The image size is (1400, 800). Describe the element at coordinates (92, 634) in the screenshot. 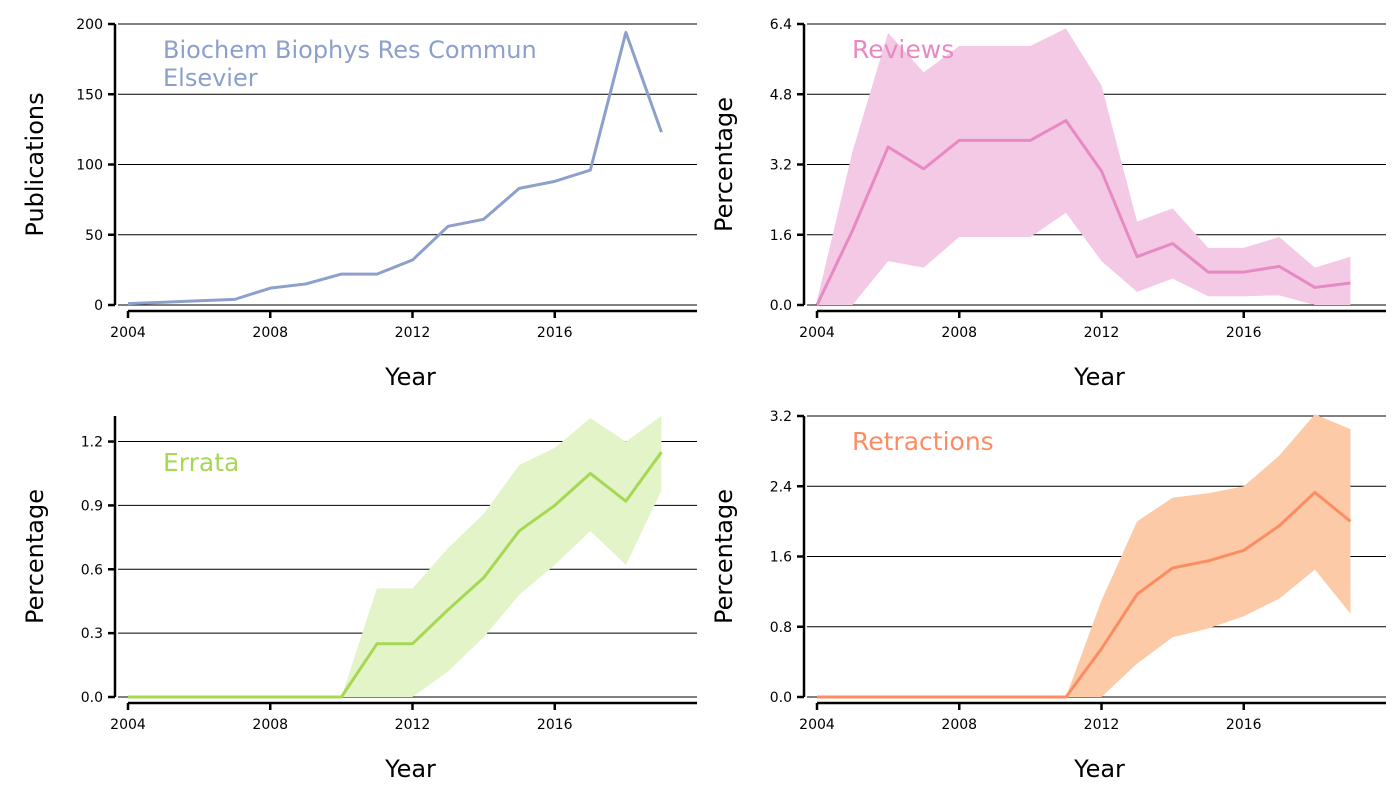

I see `y-tick-label: 0.3` at that location.